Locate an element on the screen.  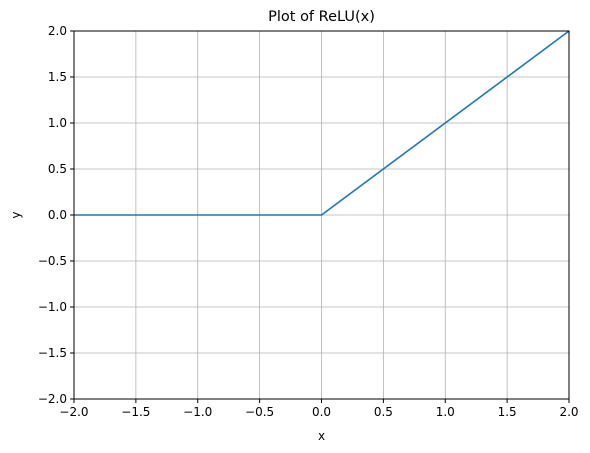
y-tick-label: 1.5 is located at coordinates (57, 77).